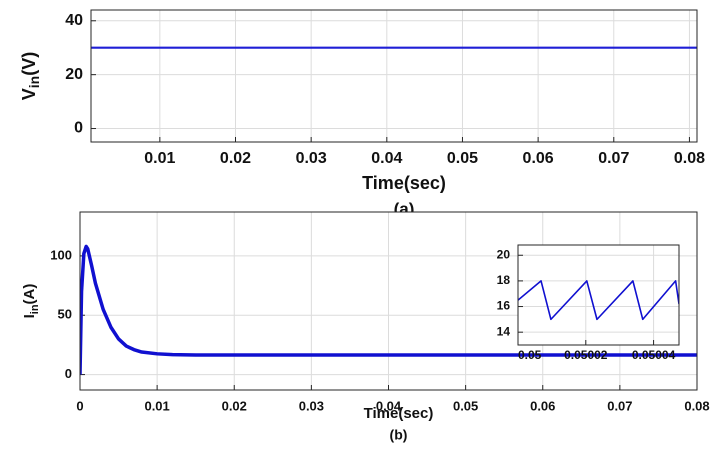  I want to click on y-tick-label: 16, so click(504, 306).